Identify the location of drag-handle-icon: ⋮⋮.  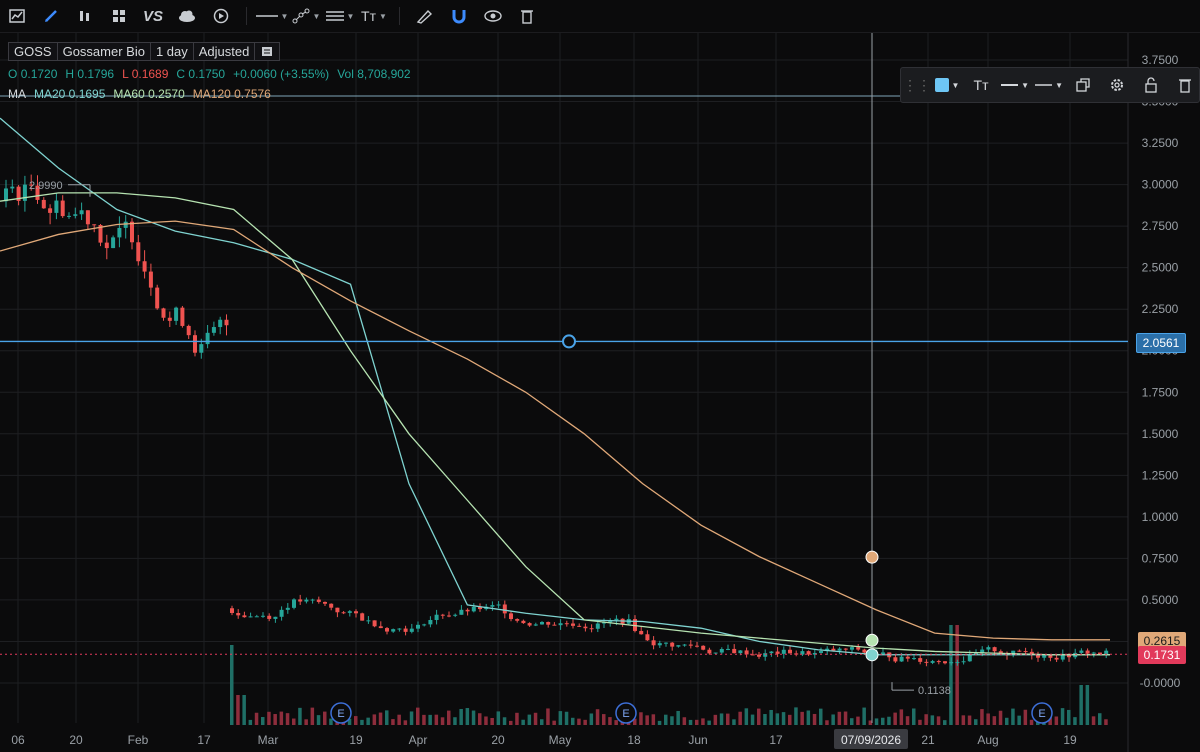
(917, 84).